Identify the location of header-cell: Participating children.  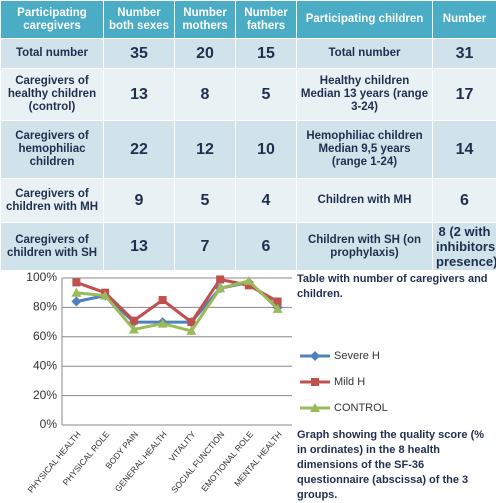
(365, 20).